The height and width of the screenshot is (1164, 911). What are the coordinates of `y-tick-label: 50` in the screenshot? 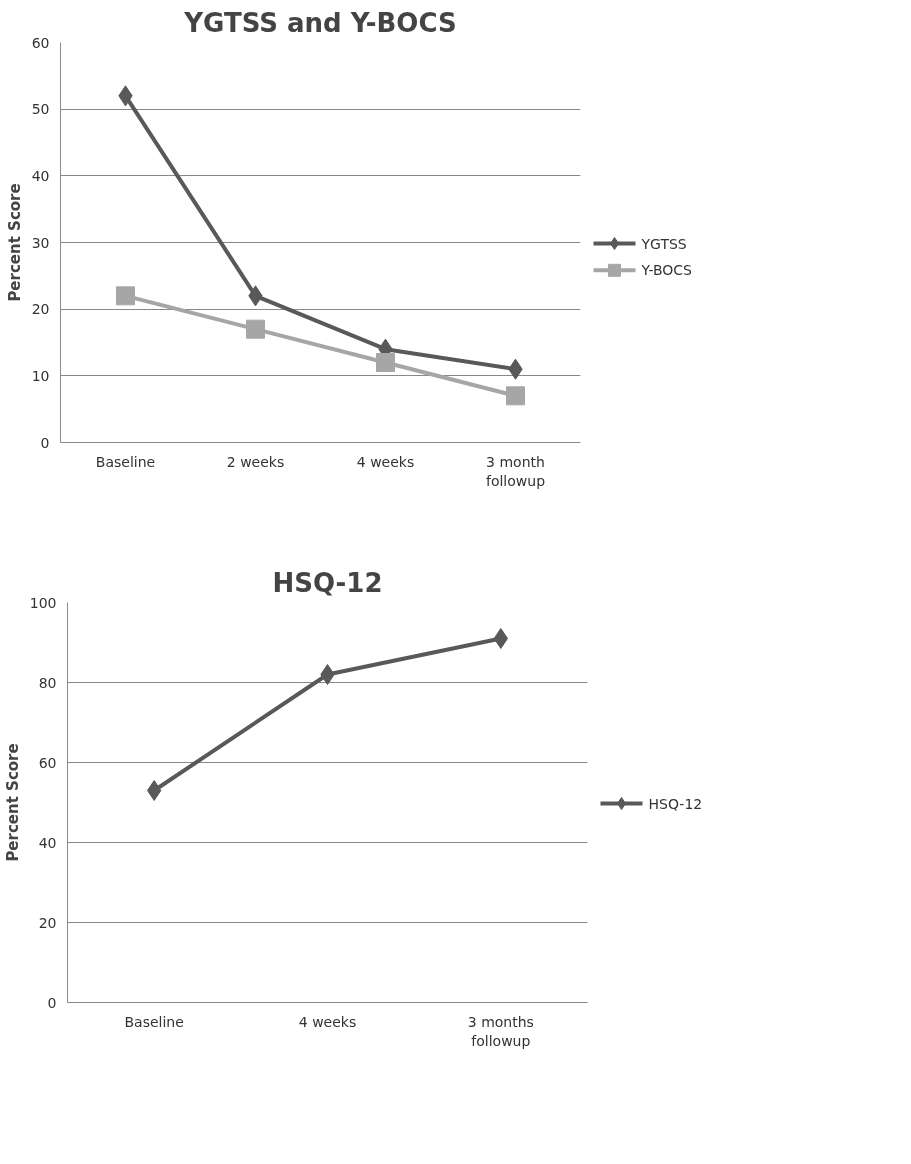 It's located at (40, 109).